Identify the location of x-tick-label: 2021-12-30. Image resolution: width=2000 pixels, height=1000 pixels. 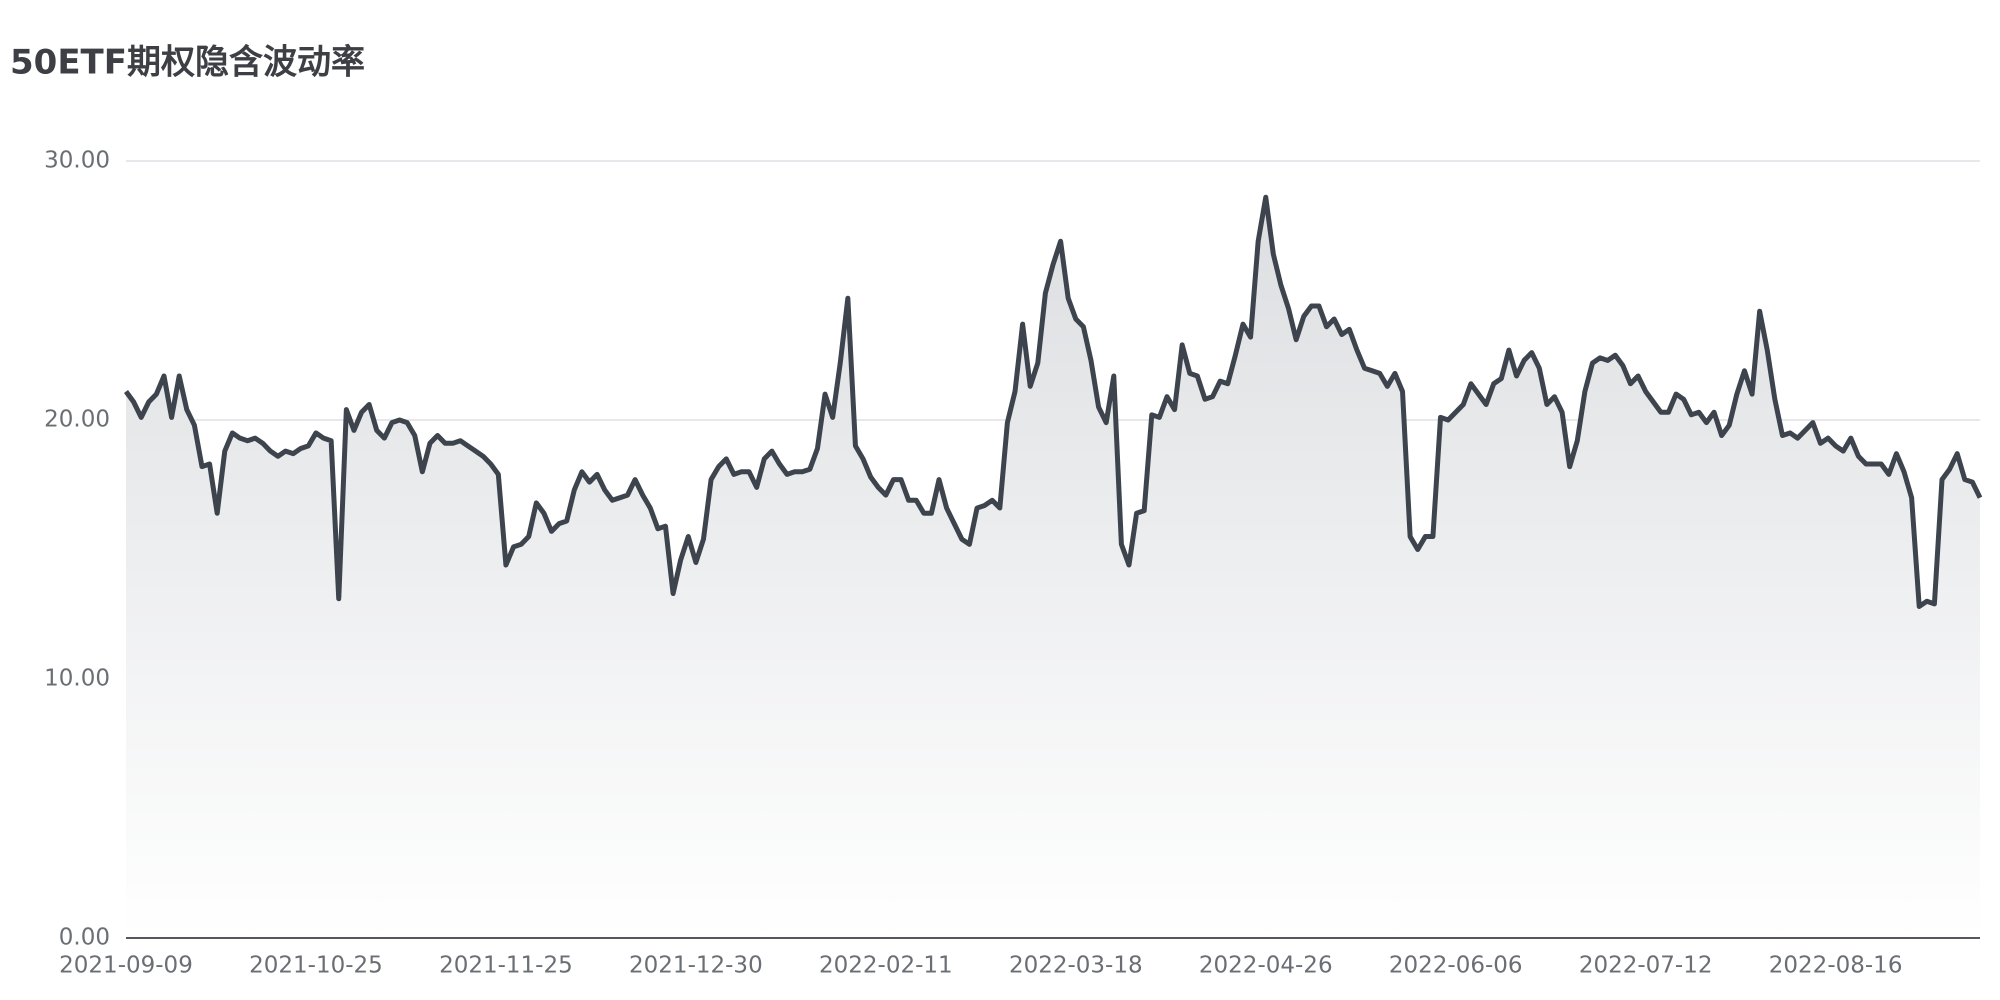
(696, 966).